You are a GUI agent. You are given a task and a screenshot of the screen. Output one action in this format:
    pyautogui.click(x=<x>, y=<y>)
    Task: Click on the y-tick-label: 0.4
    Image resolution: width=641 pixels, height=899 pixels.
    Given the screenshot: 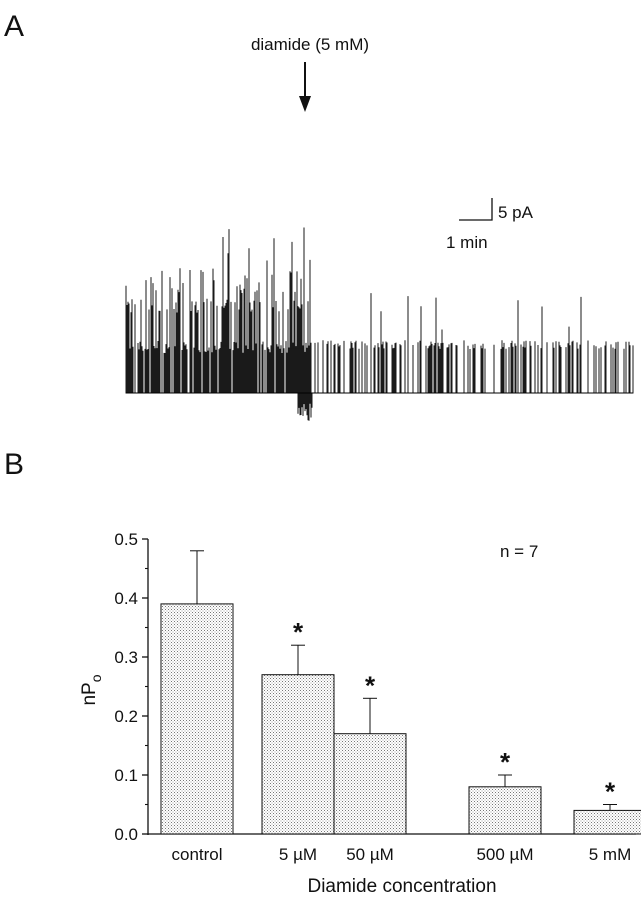 What is the action you would take?
    pyautogui.click(x=126, y=598)
    